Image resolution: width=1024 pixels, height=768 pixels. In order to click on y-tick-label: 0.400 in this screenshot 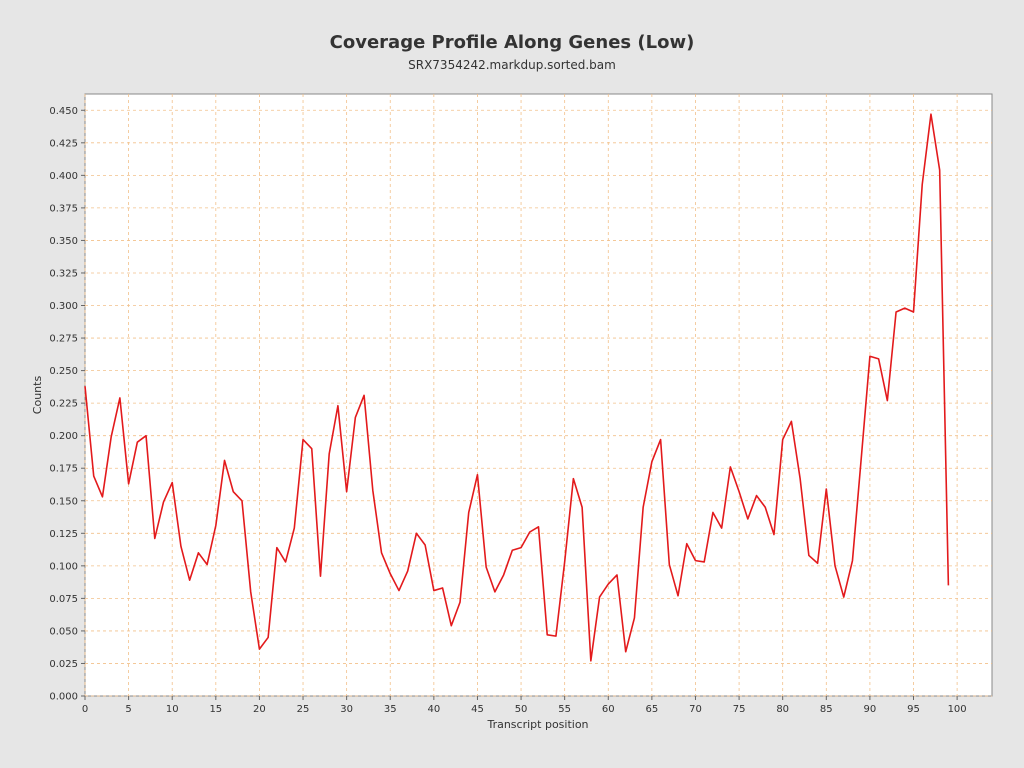, I will do `click(63, 176)`.